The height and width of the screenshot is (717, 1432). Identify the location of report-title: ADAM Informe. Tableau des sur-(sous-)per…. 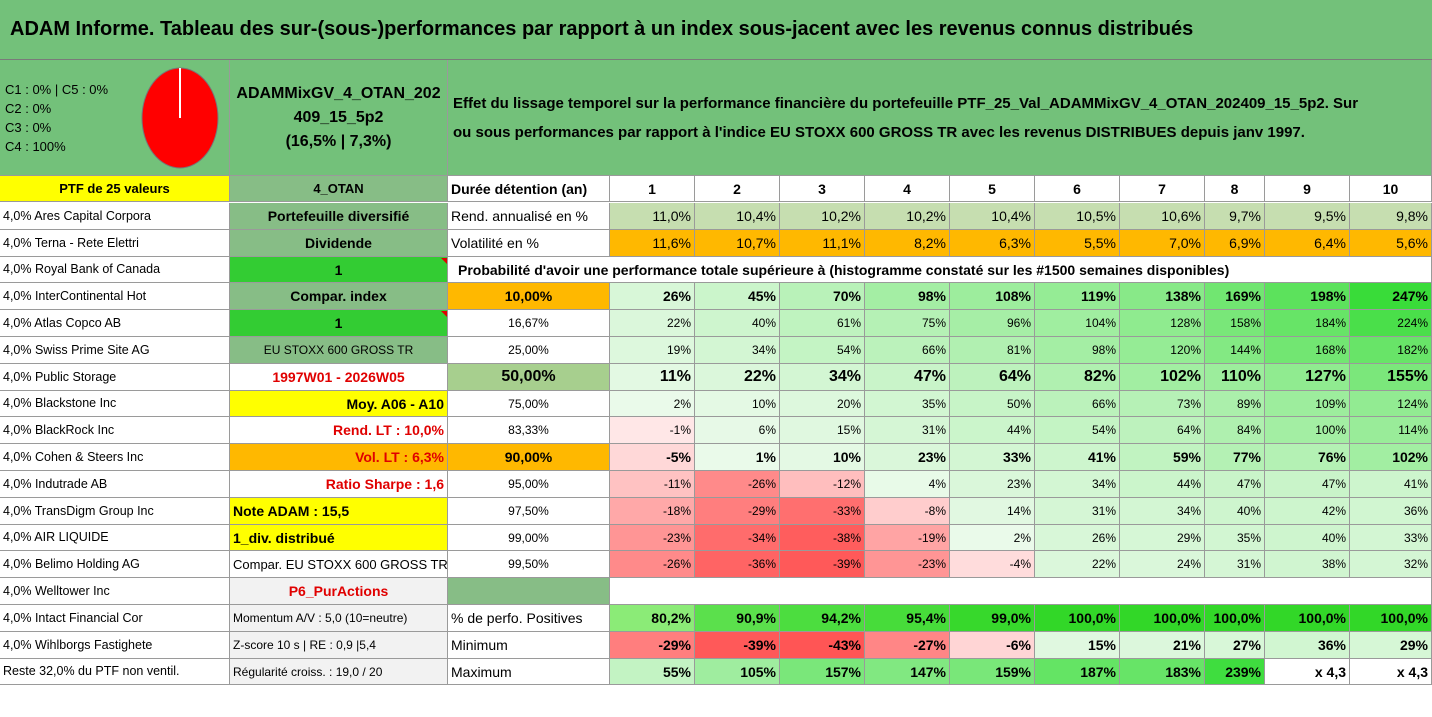
(716, 30).